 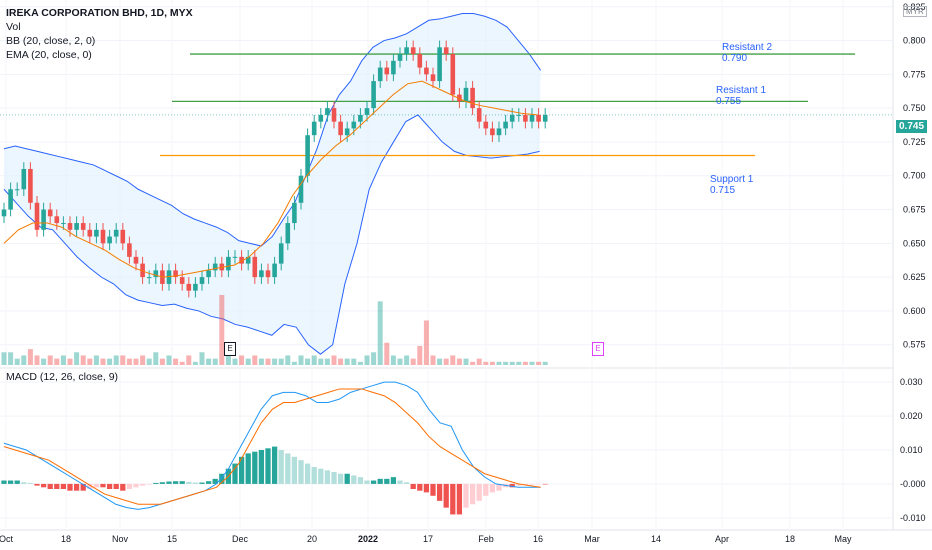 I want to click on resistance-2-value: 0.790, so click(x=735, y=58).